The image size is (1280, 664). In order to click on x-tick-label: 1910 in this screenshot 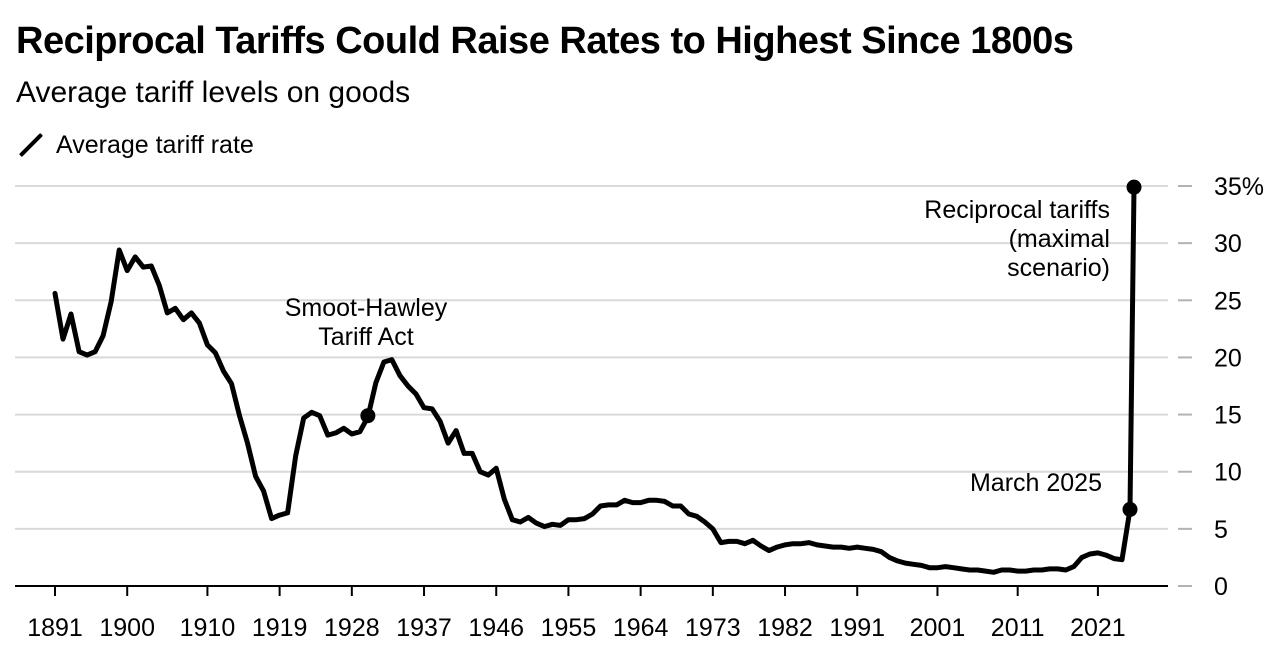, I will do `click(208, 628)`.